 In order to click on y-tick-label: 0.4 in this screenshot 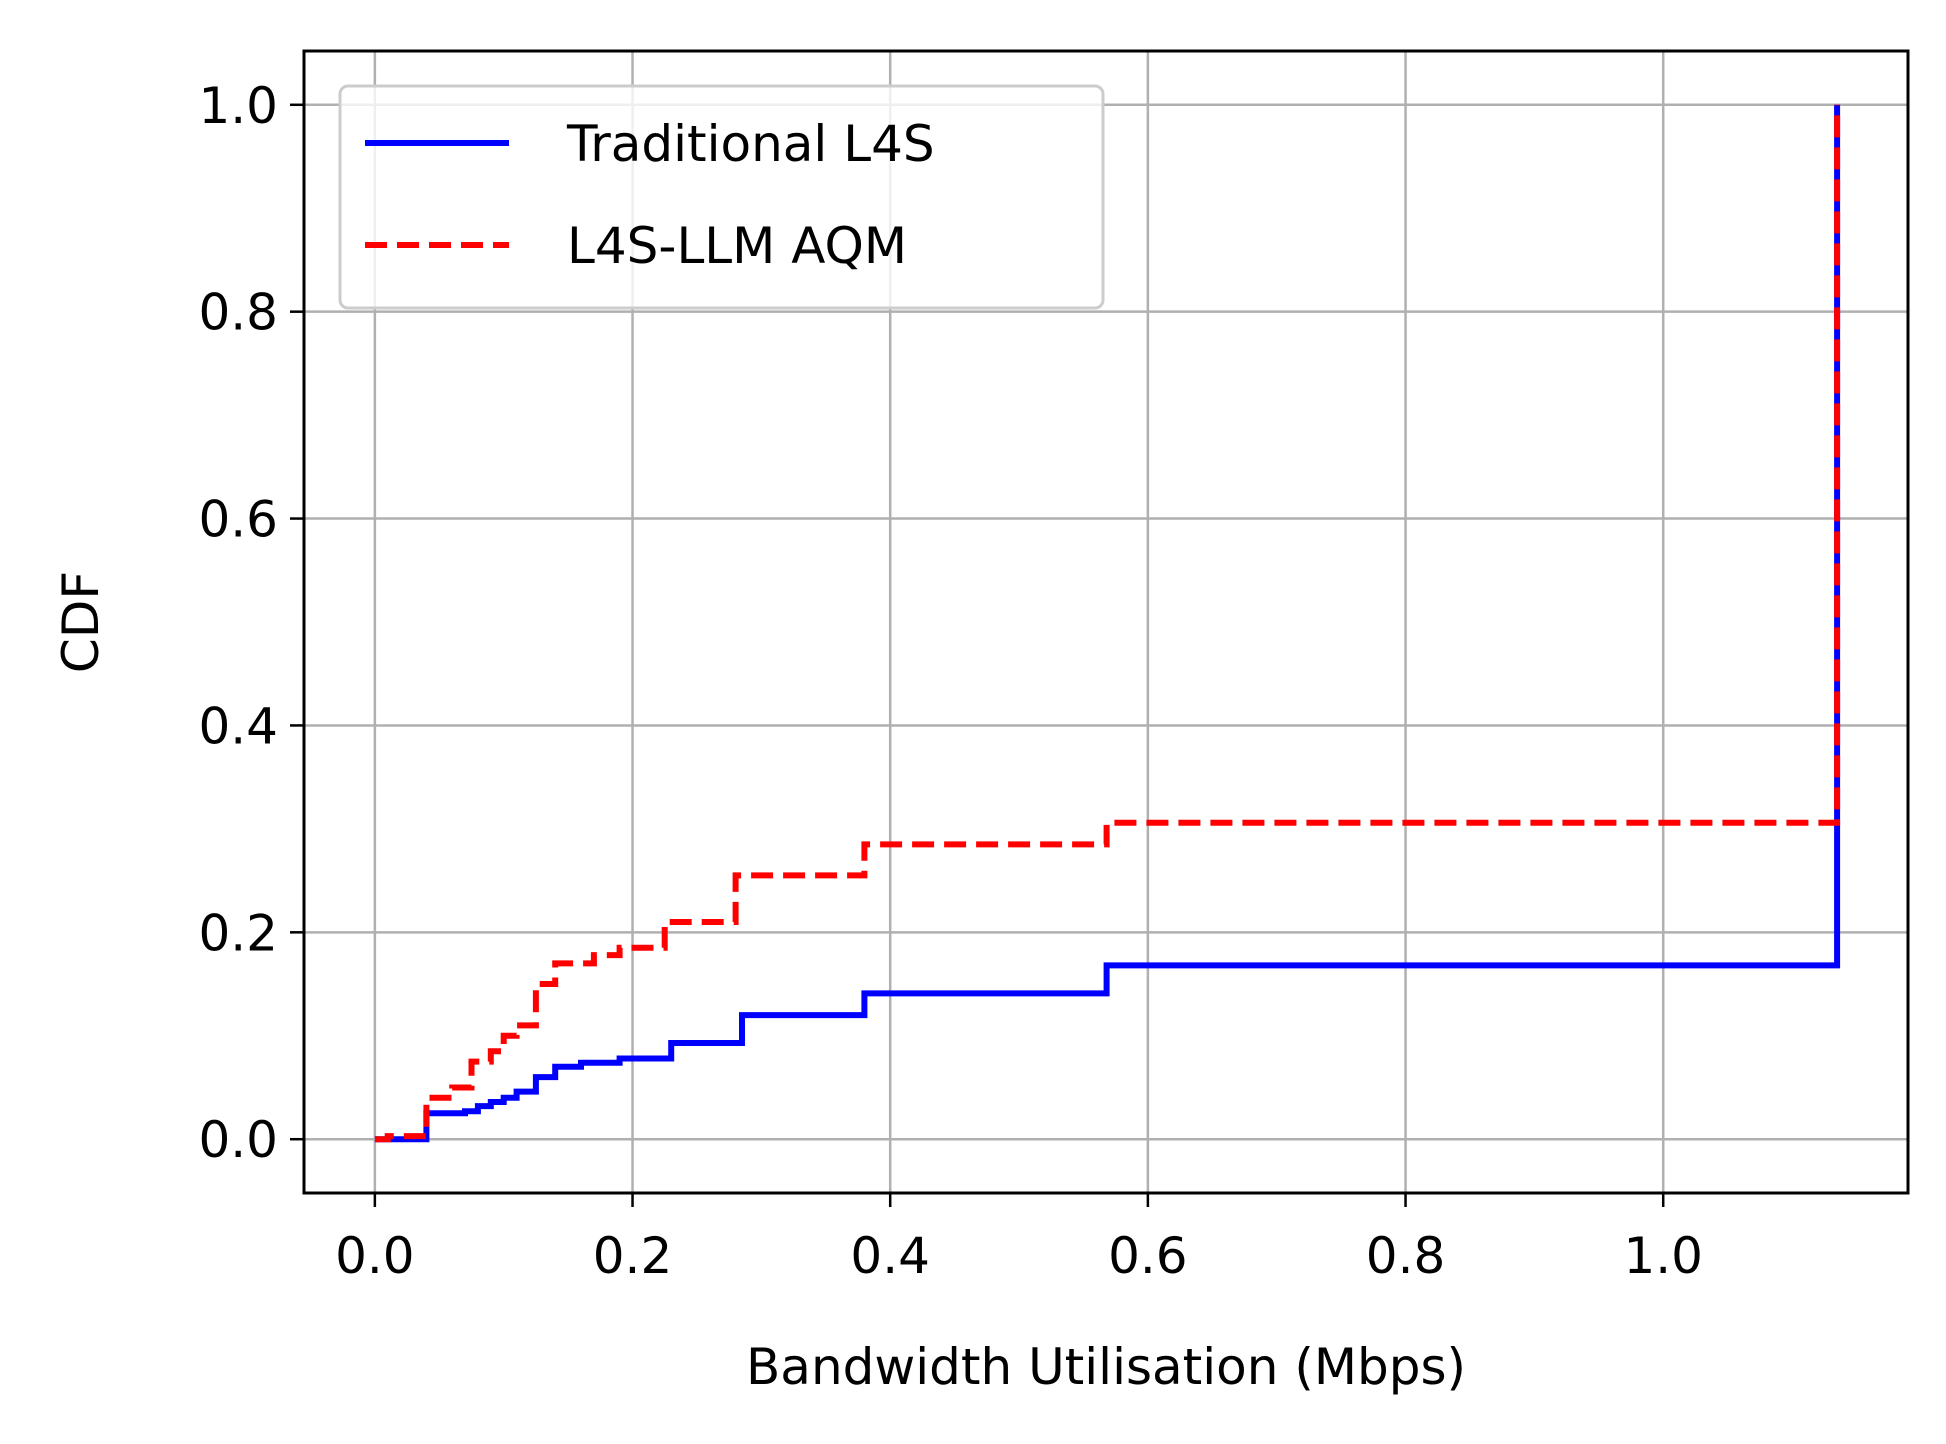, I will do `click(238, 726)`.